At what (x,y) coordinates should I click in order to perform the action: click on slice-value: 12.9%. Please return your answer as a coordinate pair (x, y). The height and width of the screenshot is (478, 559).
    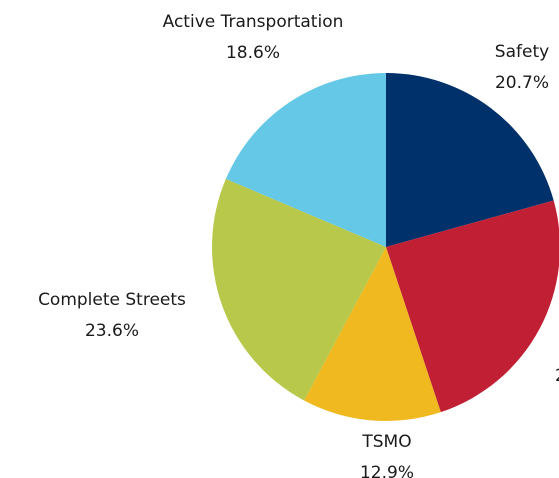
    Looking at the image, I should click on (387, 470).